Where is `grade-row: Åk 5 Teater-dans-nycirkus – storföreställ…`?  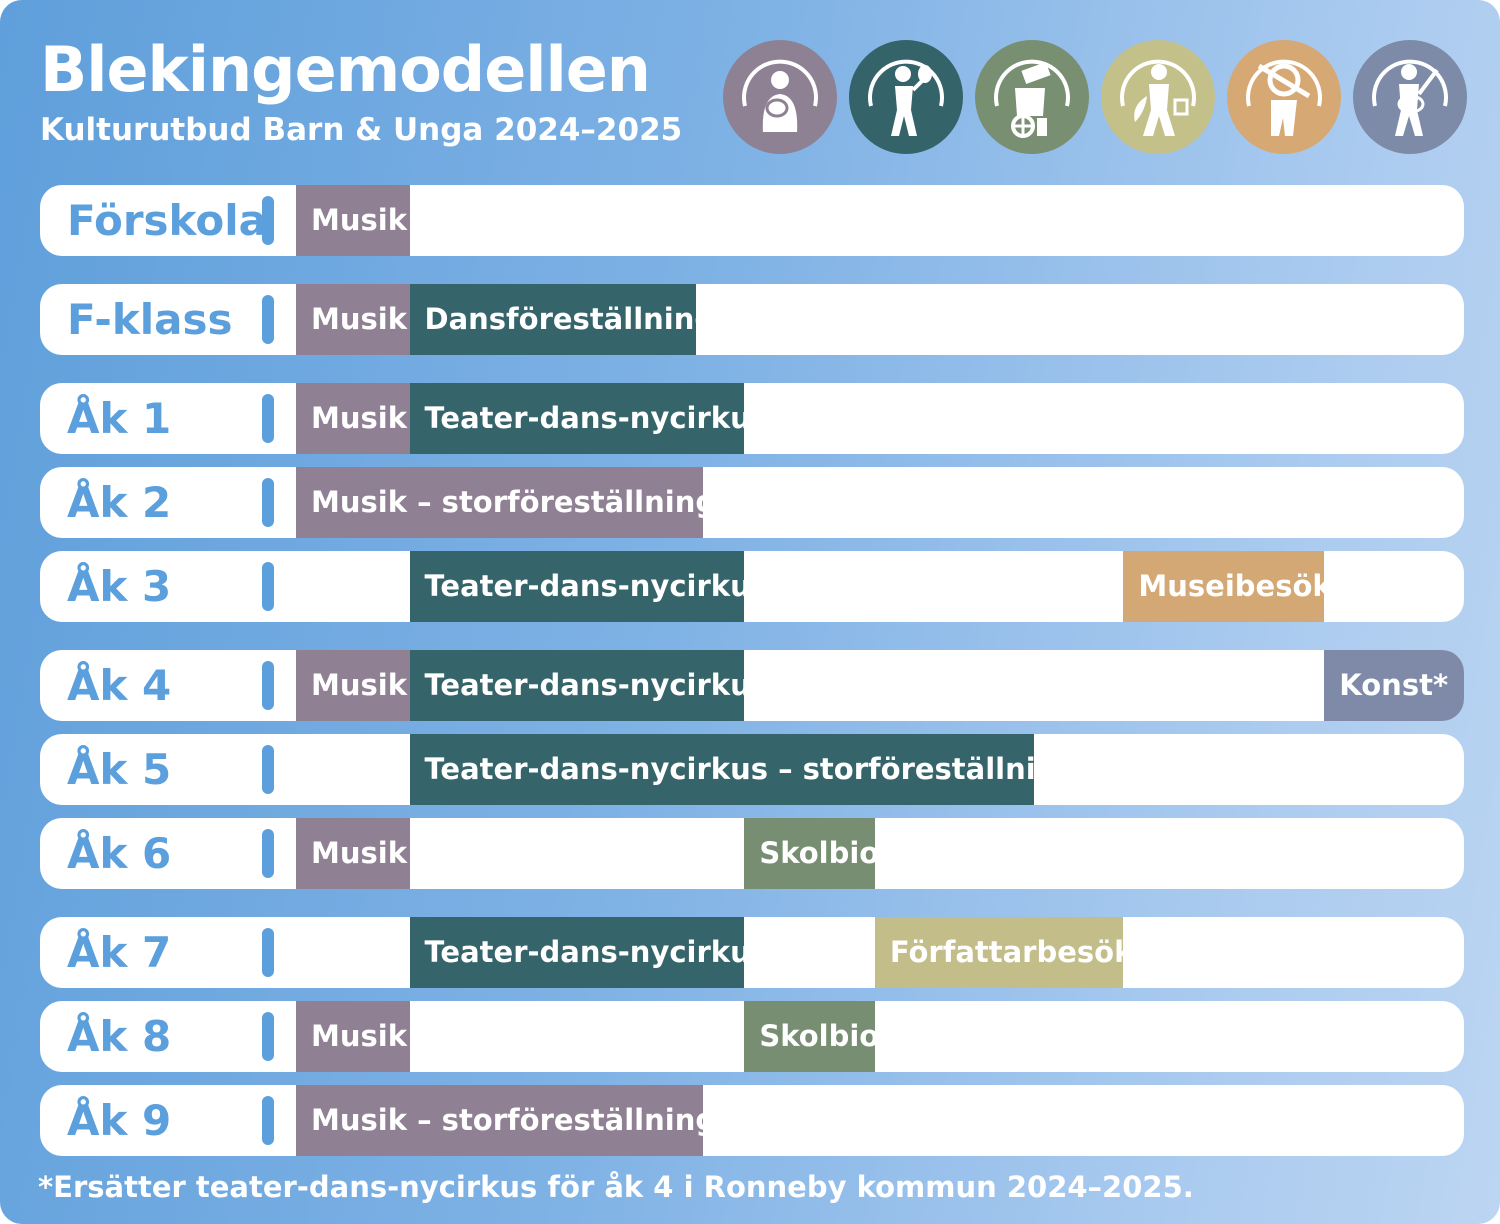
grade-row: Åk 5 Teater-dans-nycirkus – storföreställ… is located at coordinates (752, 769).